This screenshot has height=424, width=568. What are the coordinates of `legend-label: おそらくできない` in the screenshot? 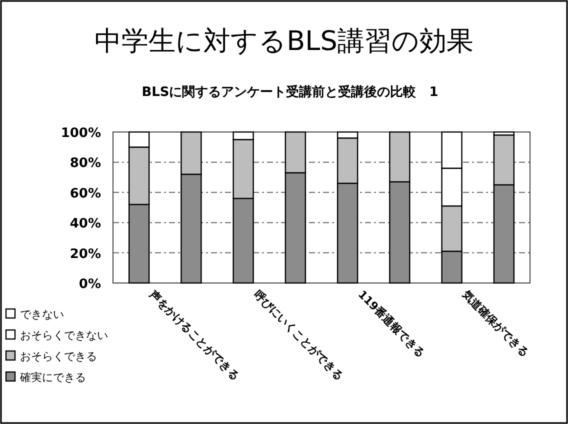 It's located at (64, 335).